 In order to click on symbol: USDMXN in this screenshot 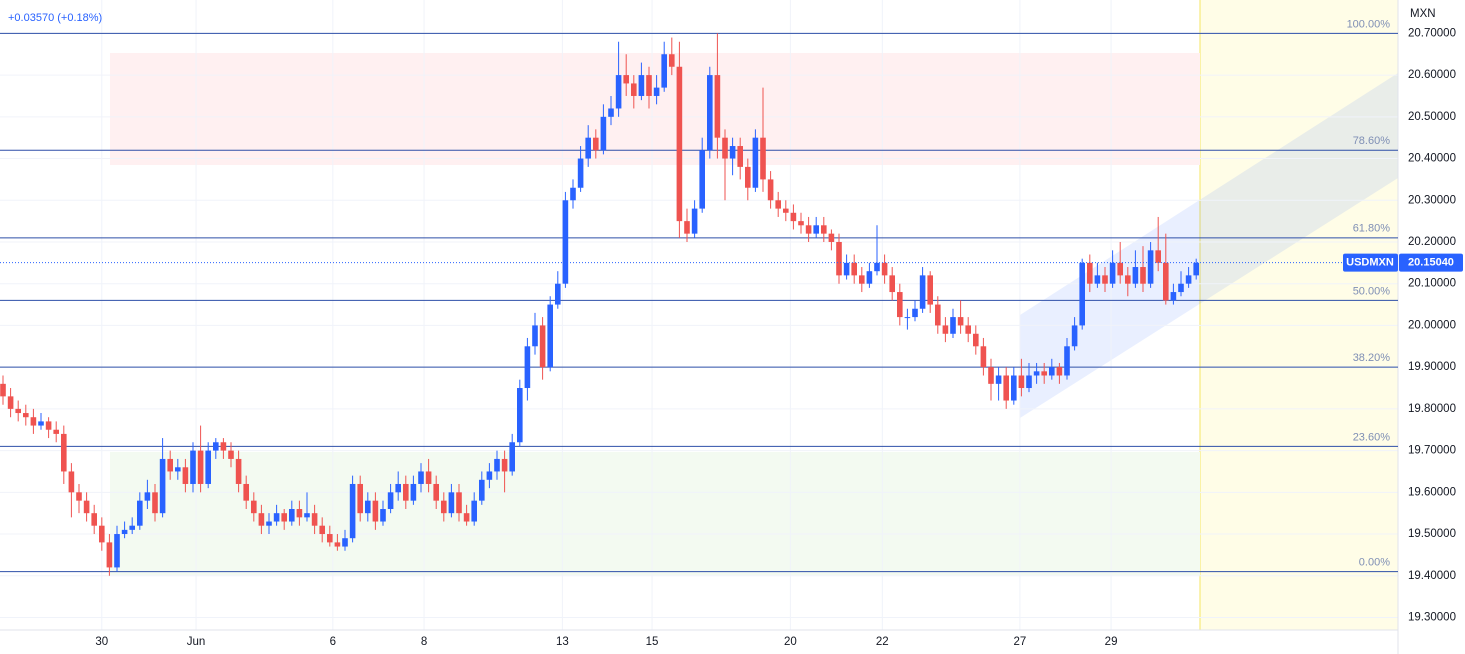, I will do `click(1370, 263)`.